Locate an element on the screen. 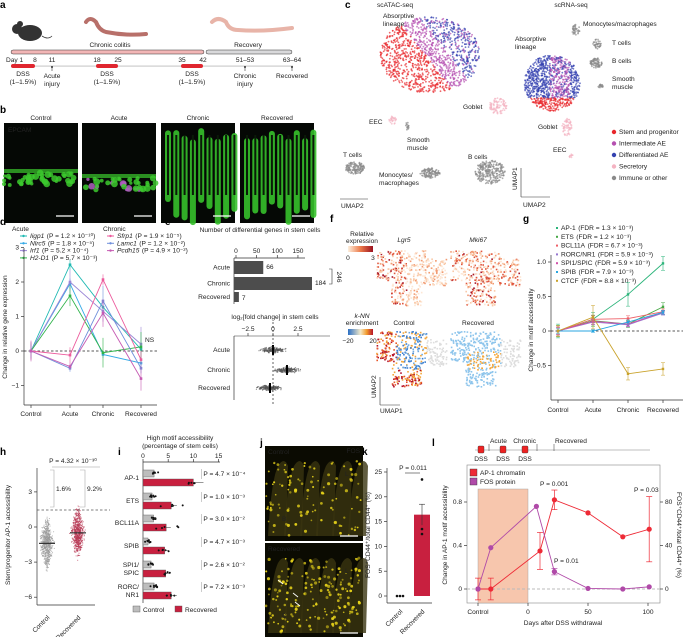 This screenshot has height=637, width=685. legend-item: Differentiated AE is located at coordinates (640, 155).